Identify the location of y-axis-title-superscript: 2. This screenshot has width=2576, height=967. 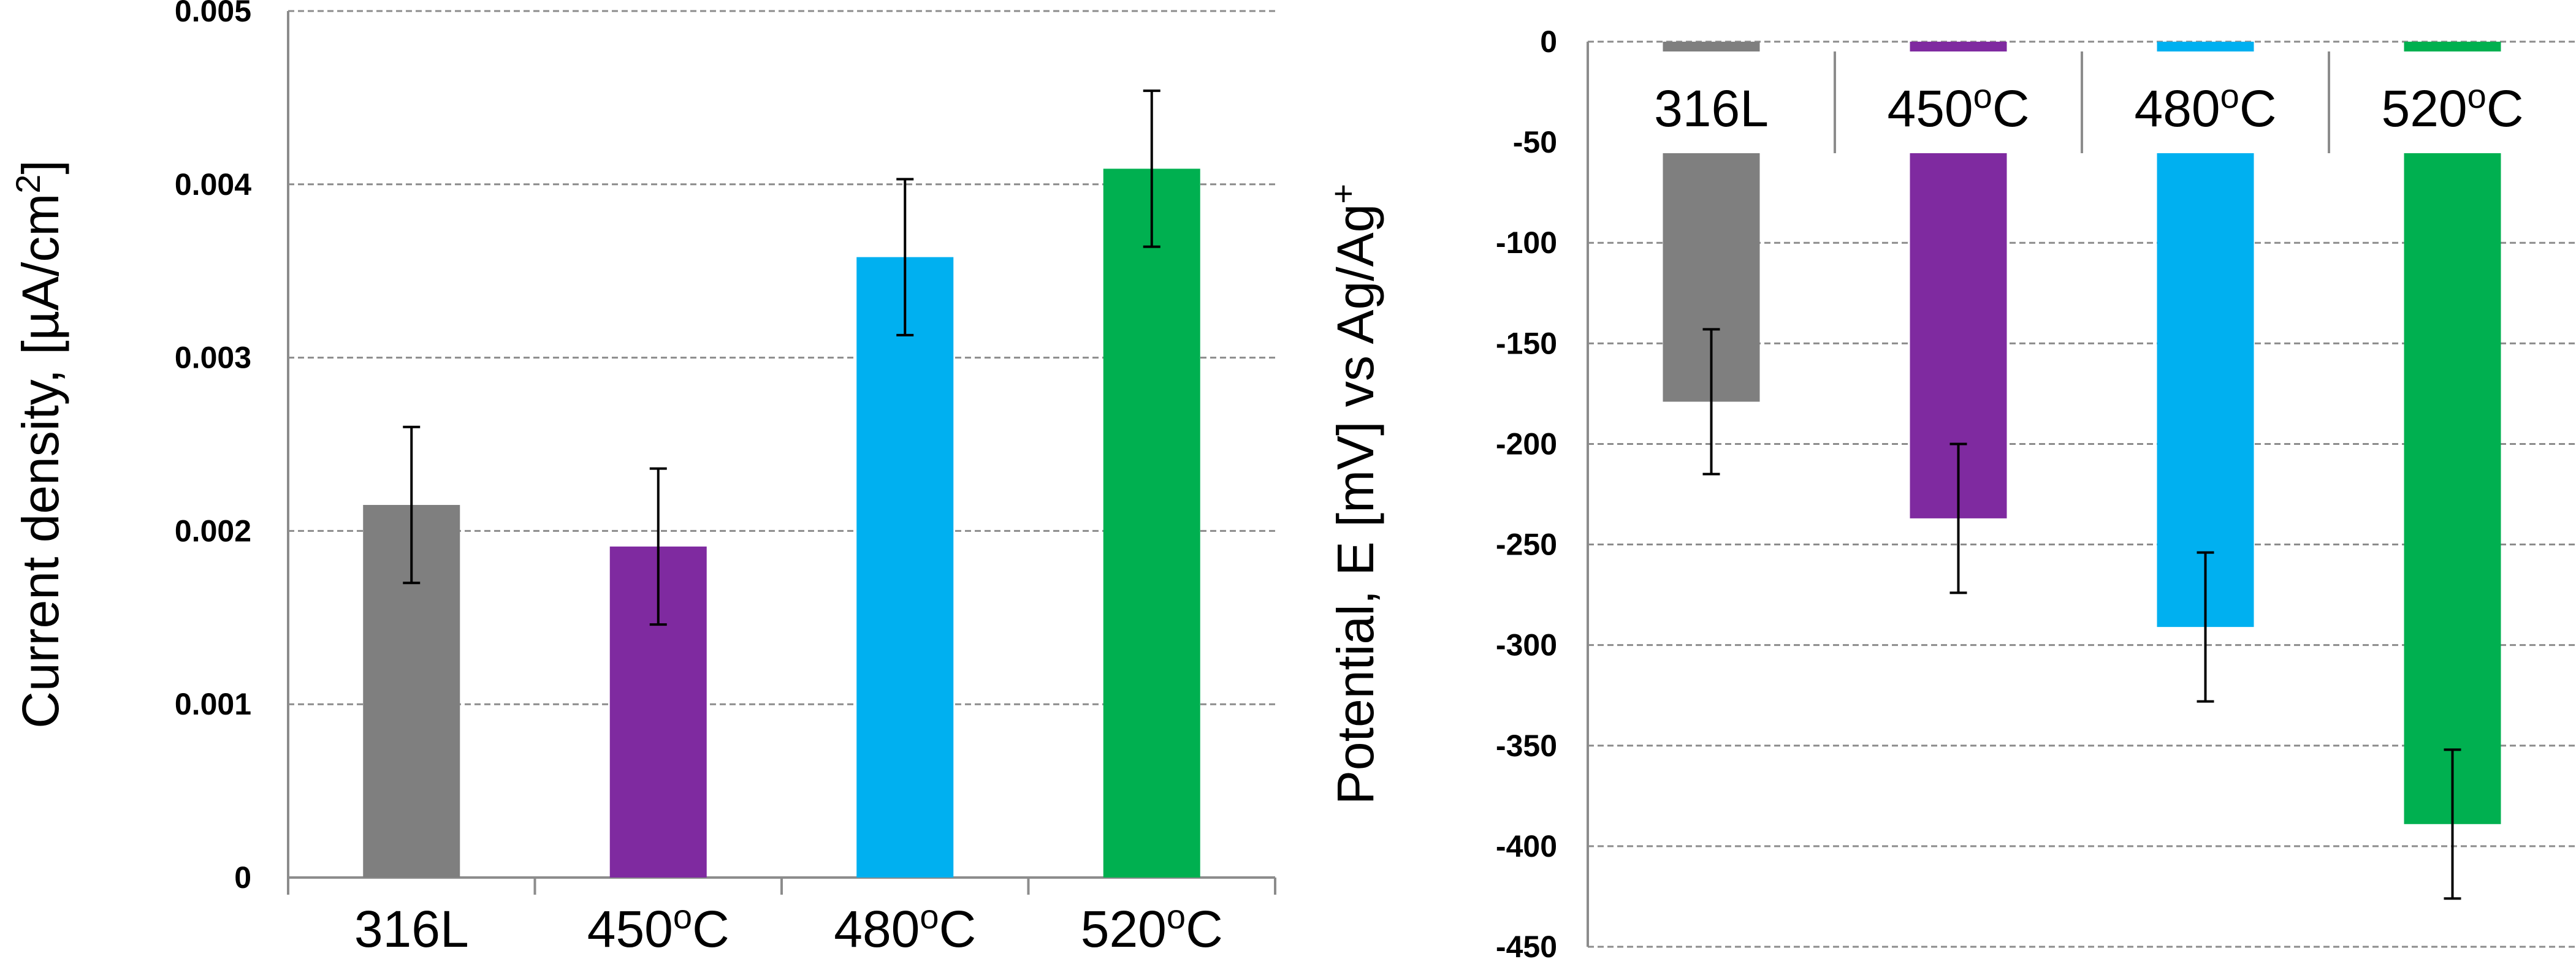
(28, 184).